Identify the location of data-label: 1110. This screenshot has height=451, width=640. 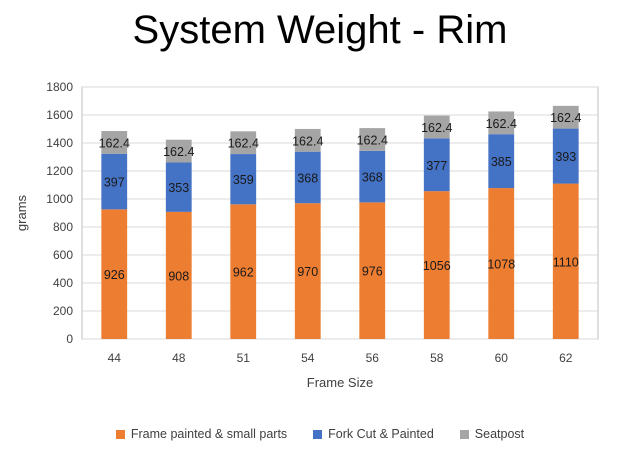
(566, 262).